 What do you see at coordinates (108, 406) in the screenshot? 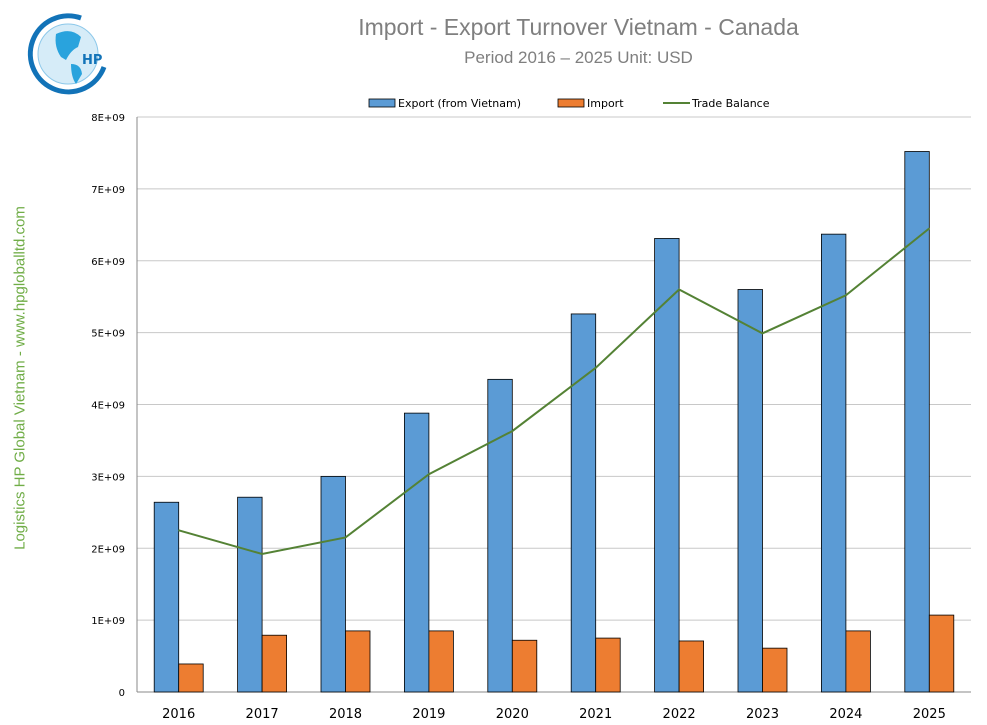
I see `y-tick-label: 4E+09` at bounding box center [108, 406].